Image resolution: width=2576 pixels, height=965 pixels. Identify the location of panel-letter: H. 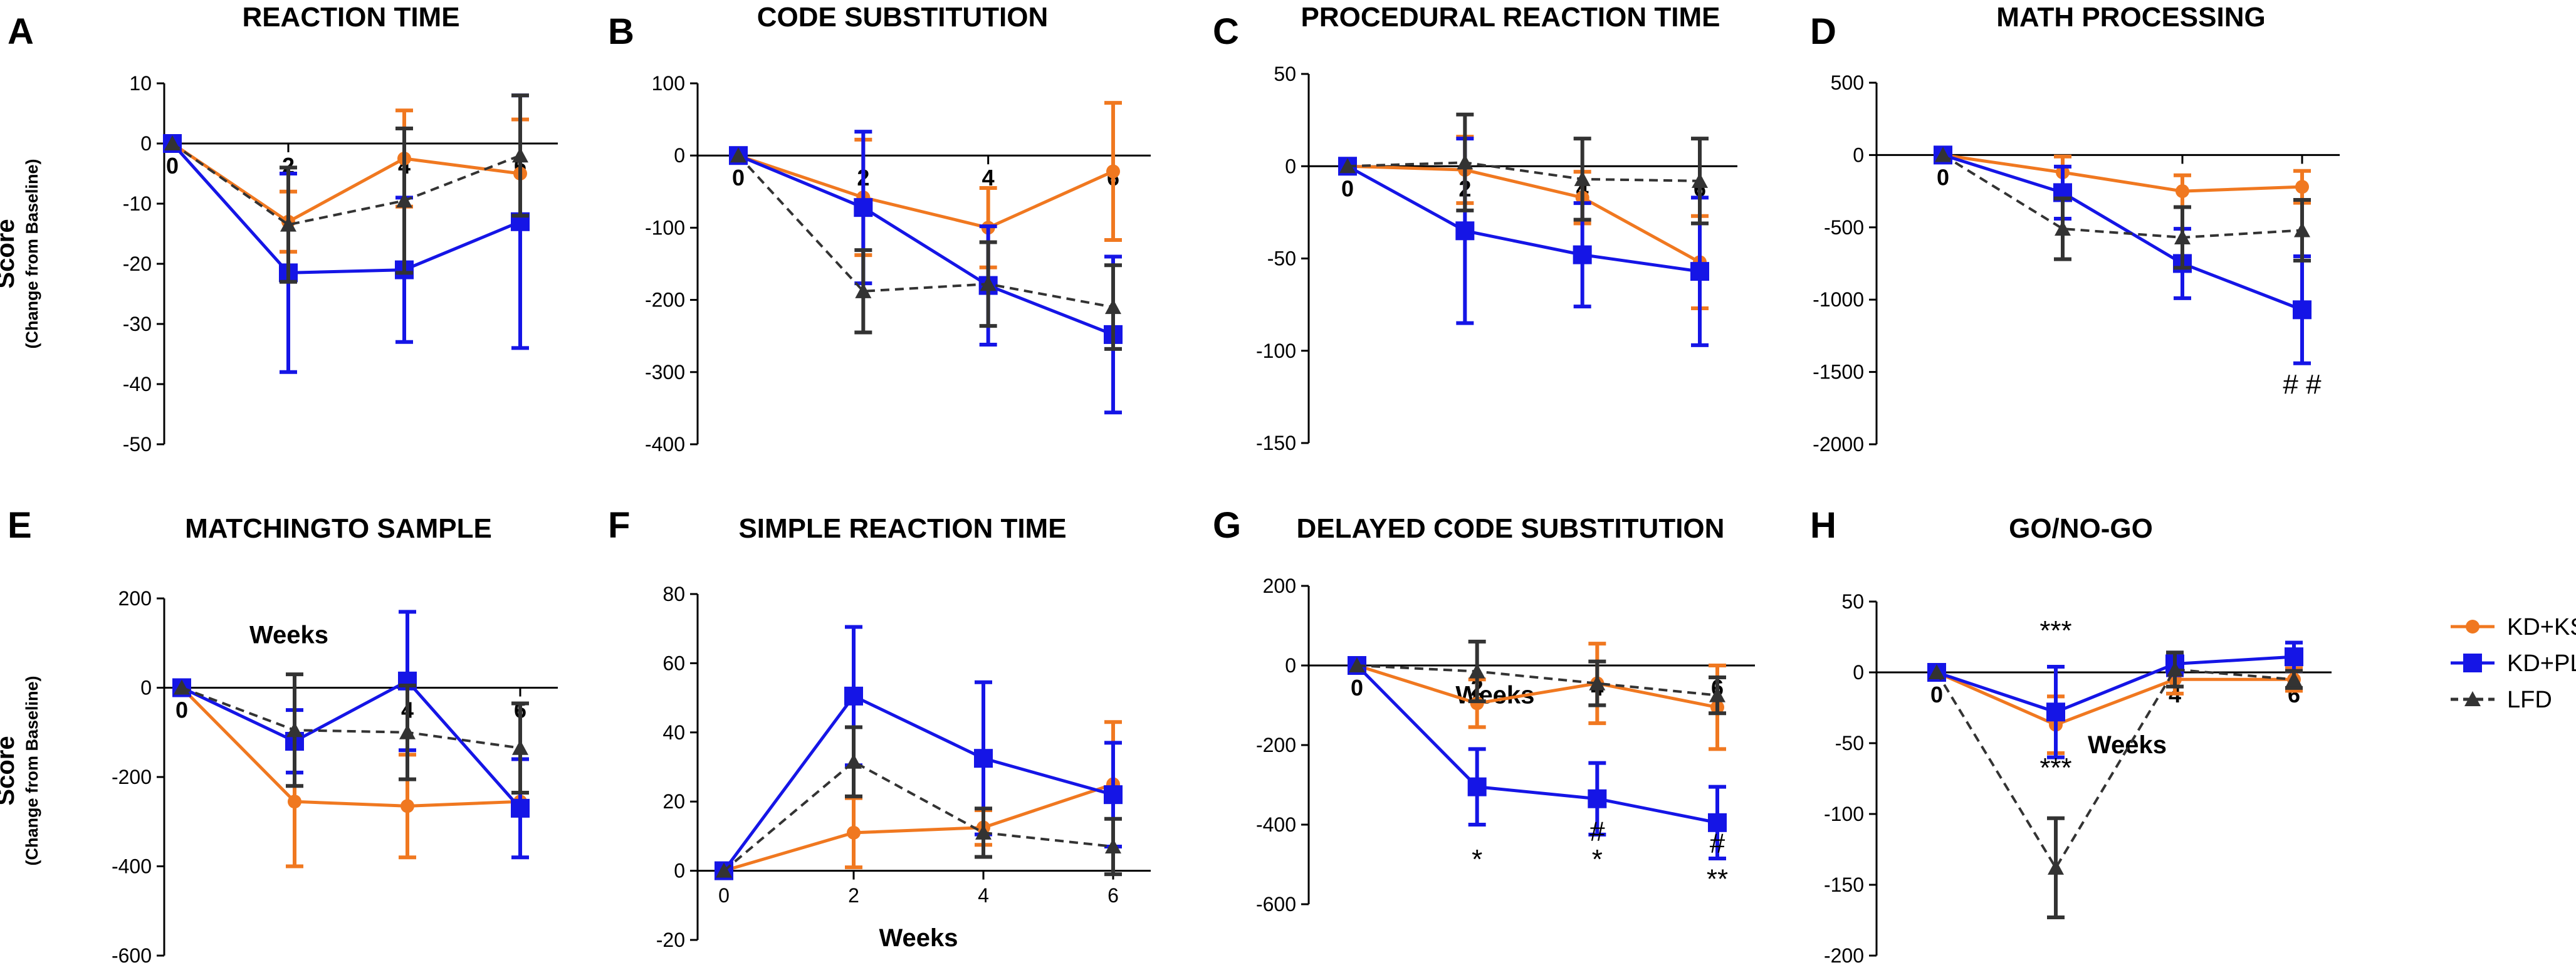
(1823, 525).